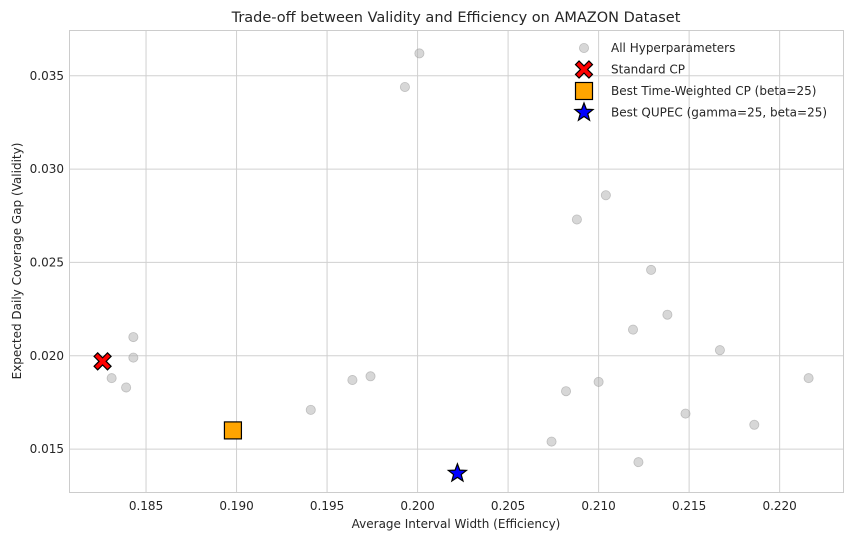  I want to click on legend-marker-qupec, so click(584, 111).